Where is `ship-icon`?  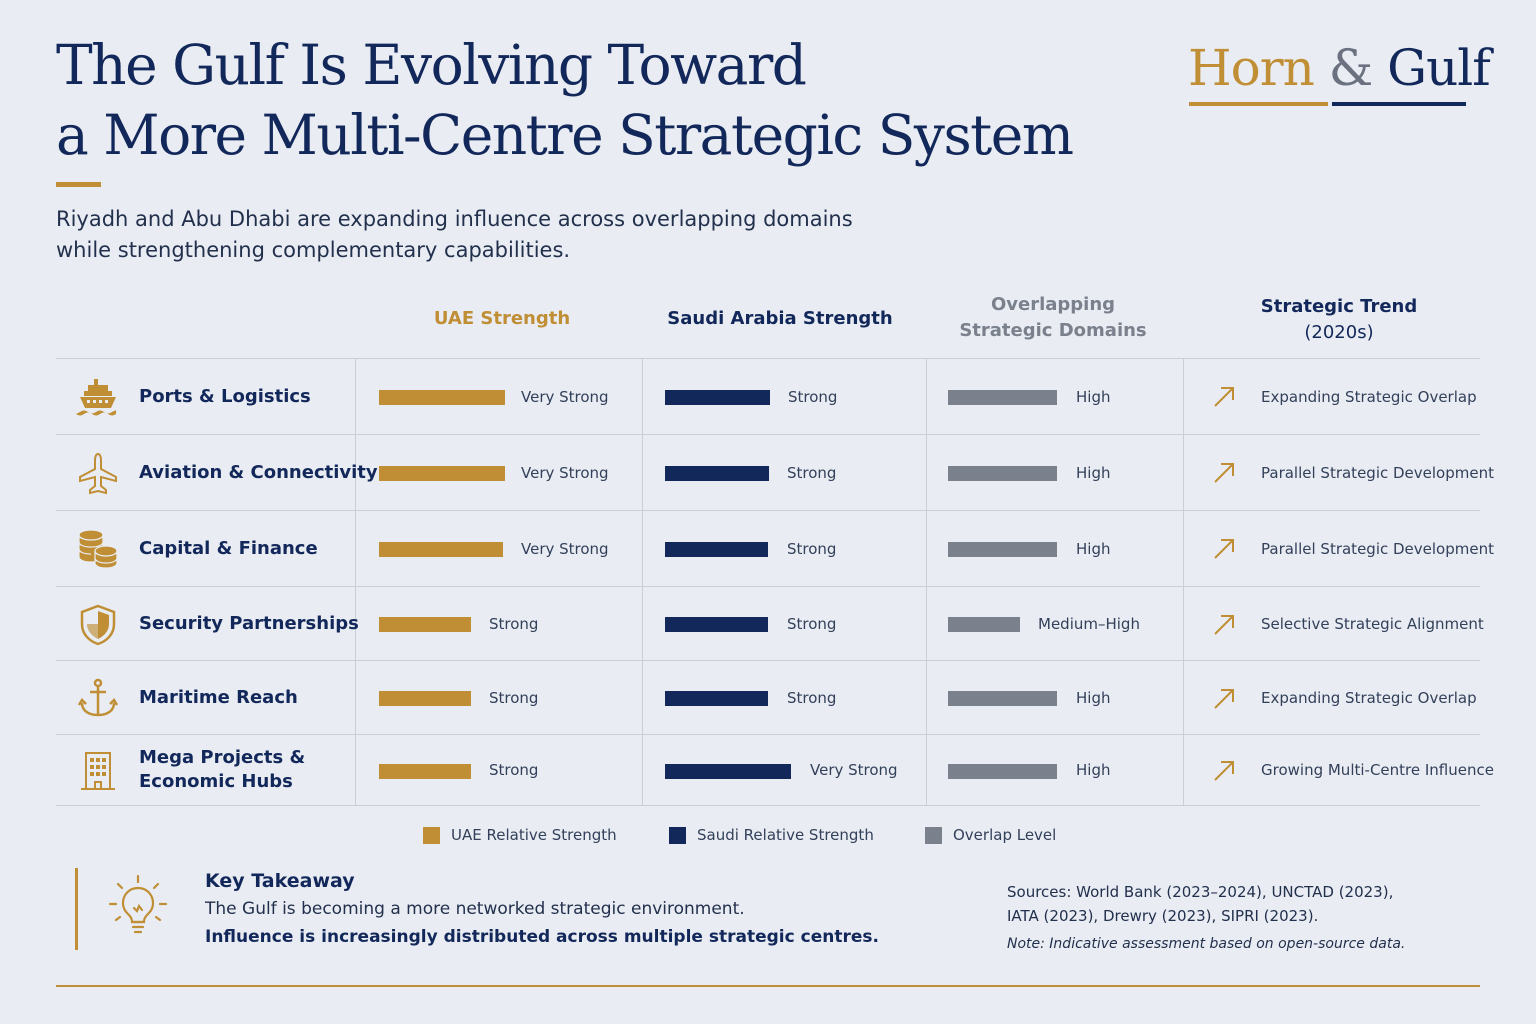
ship-icon is located at coordinates (98, 397).